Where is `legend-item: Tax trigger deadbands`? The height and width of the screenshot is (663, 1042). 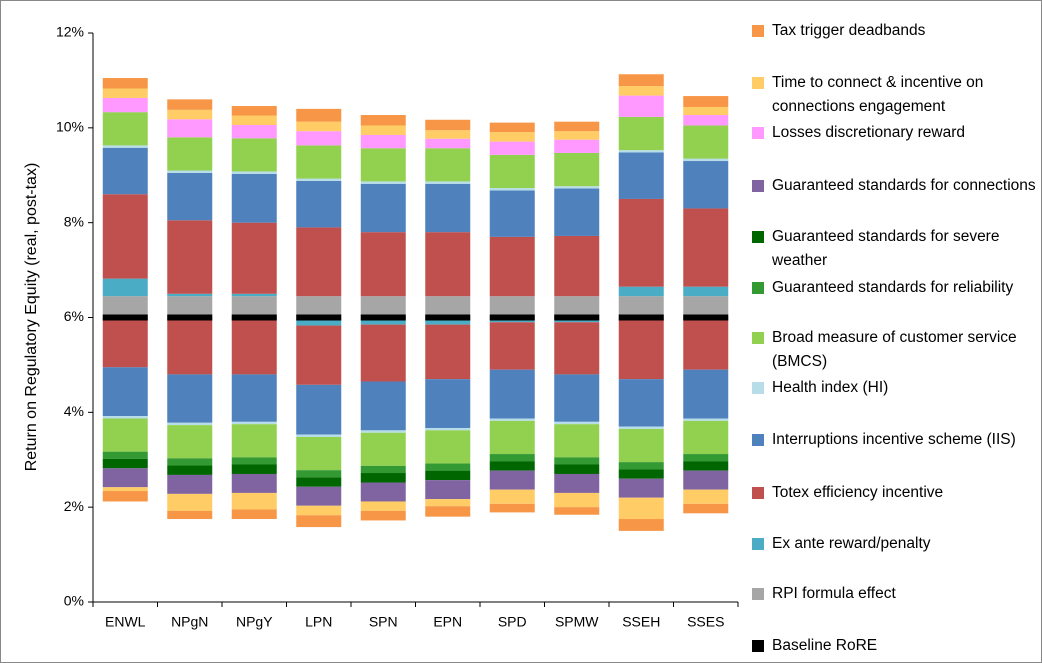 legend-item: Tax trigger deadbands is located at coordinates (894, 31).